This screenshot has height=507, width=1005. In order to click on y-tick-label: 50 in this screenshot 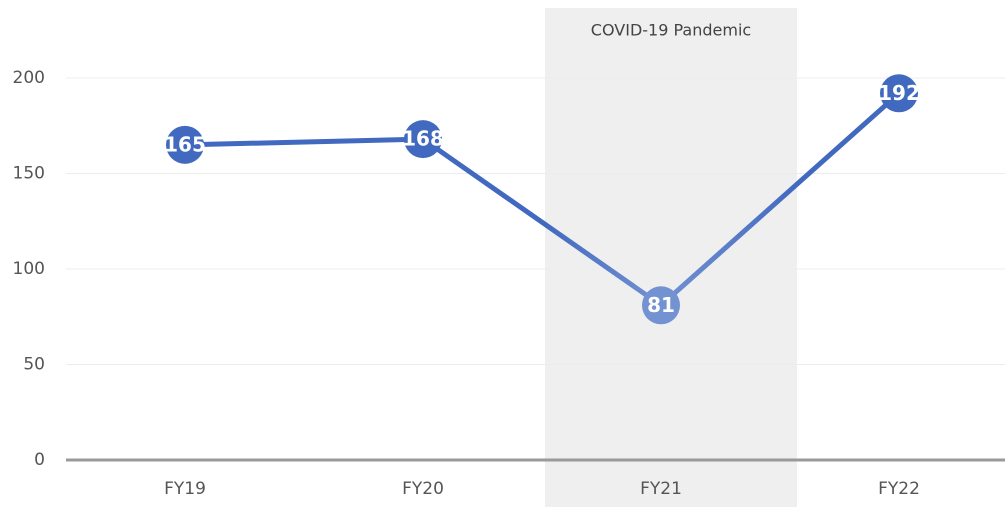, I will do `click(34, 365)`.